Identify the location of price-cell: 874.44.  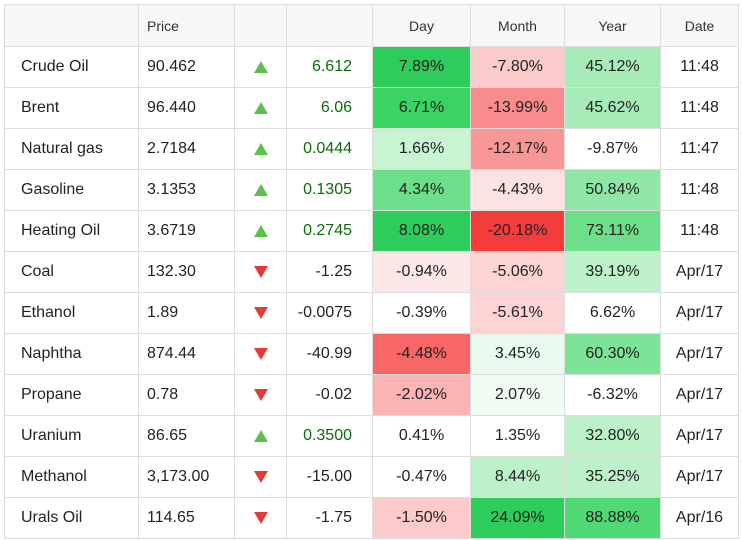
(186, 354).